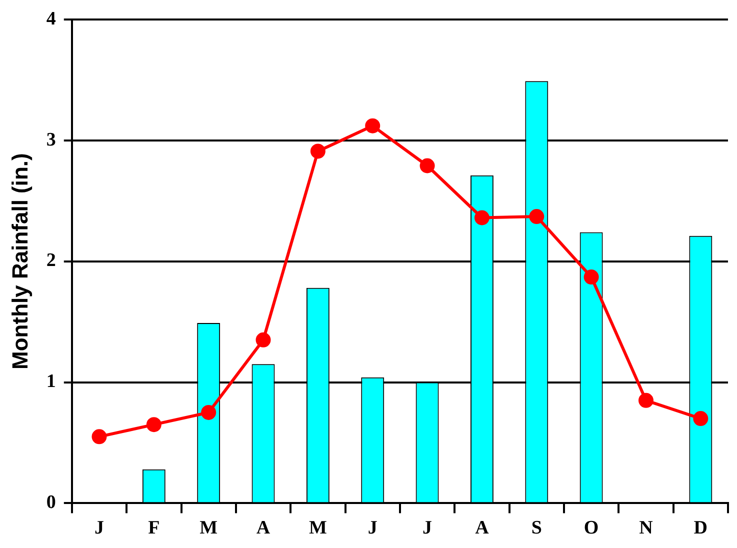  I want to click on y-tick-label: 0, so click(51, 503).